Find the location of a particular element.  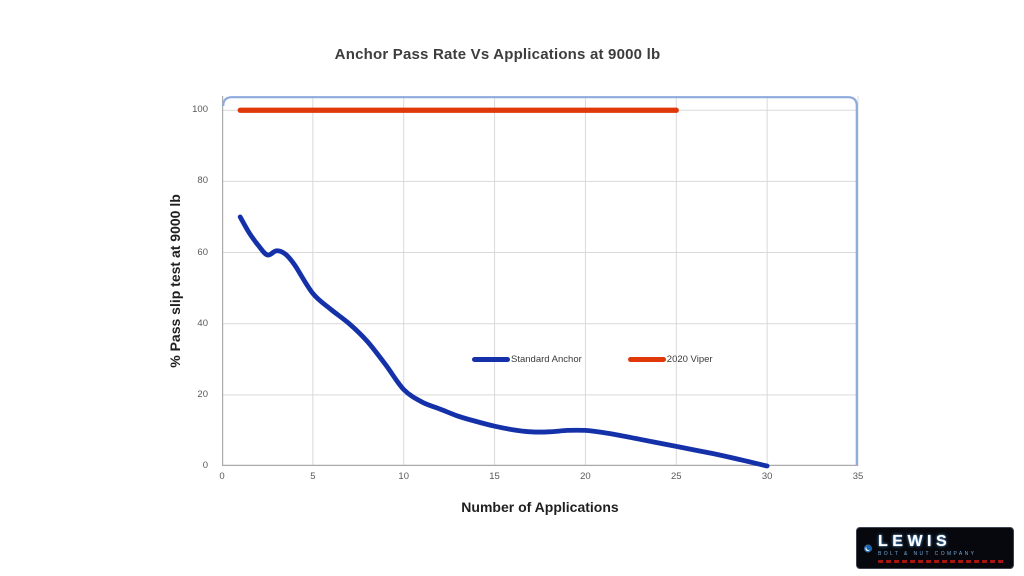

logo-wordmark: LEWIS is located at coordinates (915, 541).